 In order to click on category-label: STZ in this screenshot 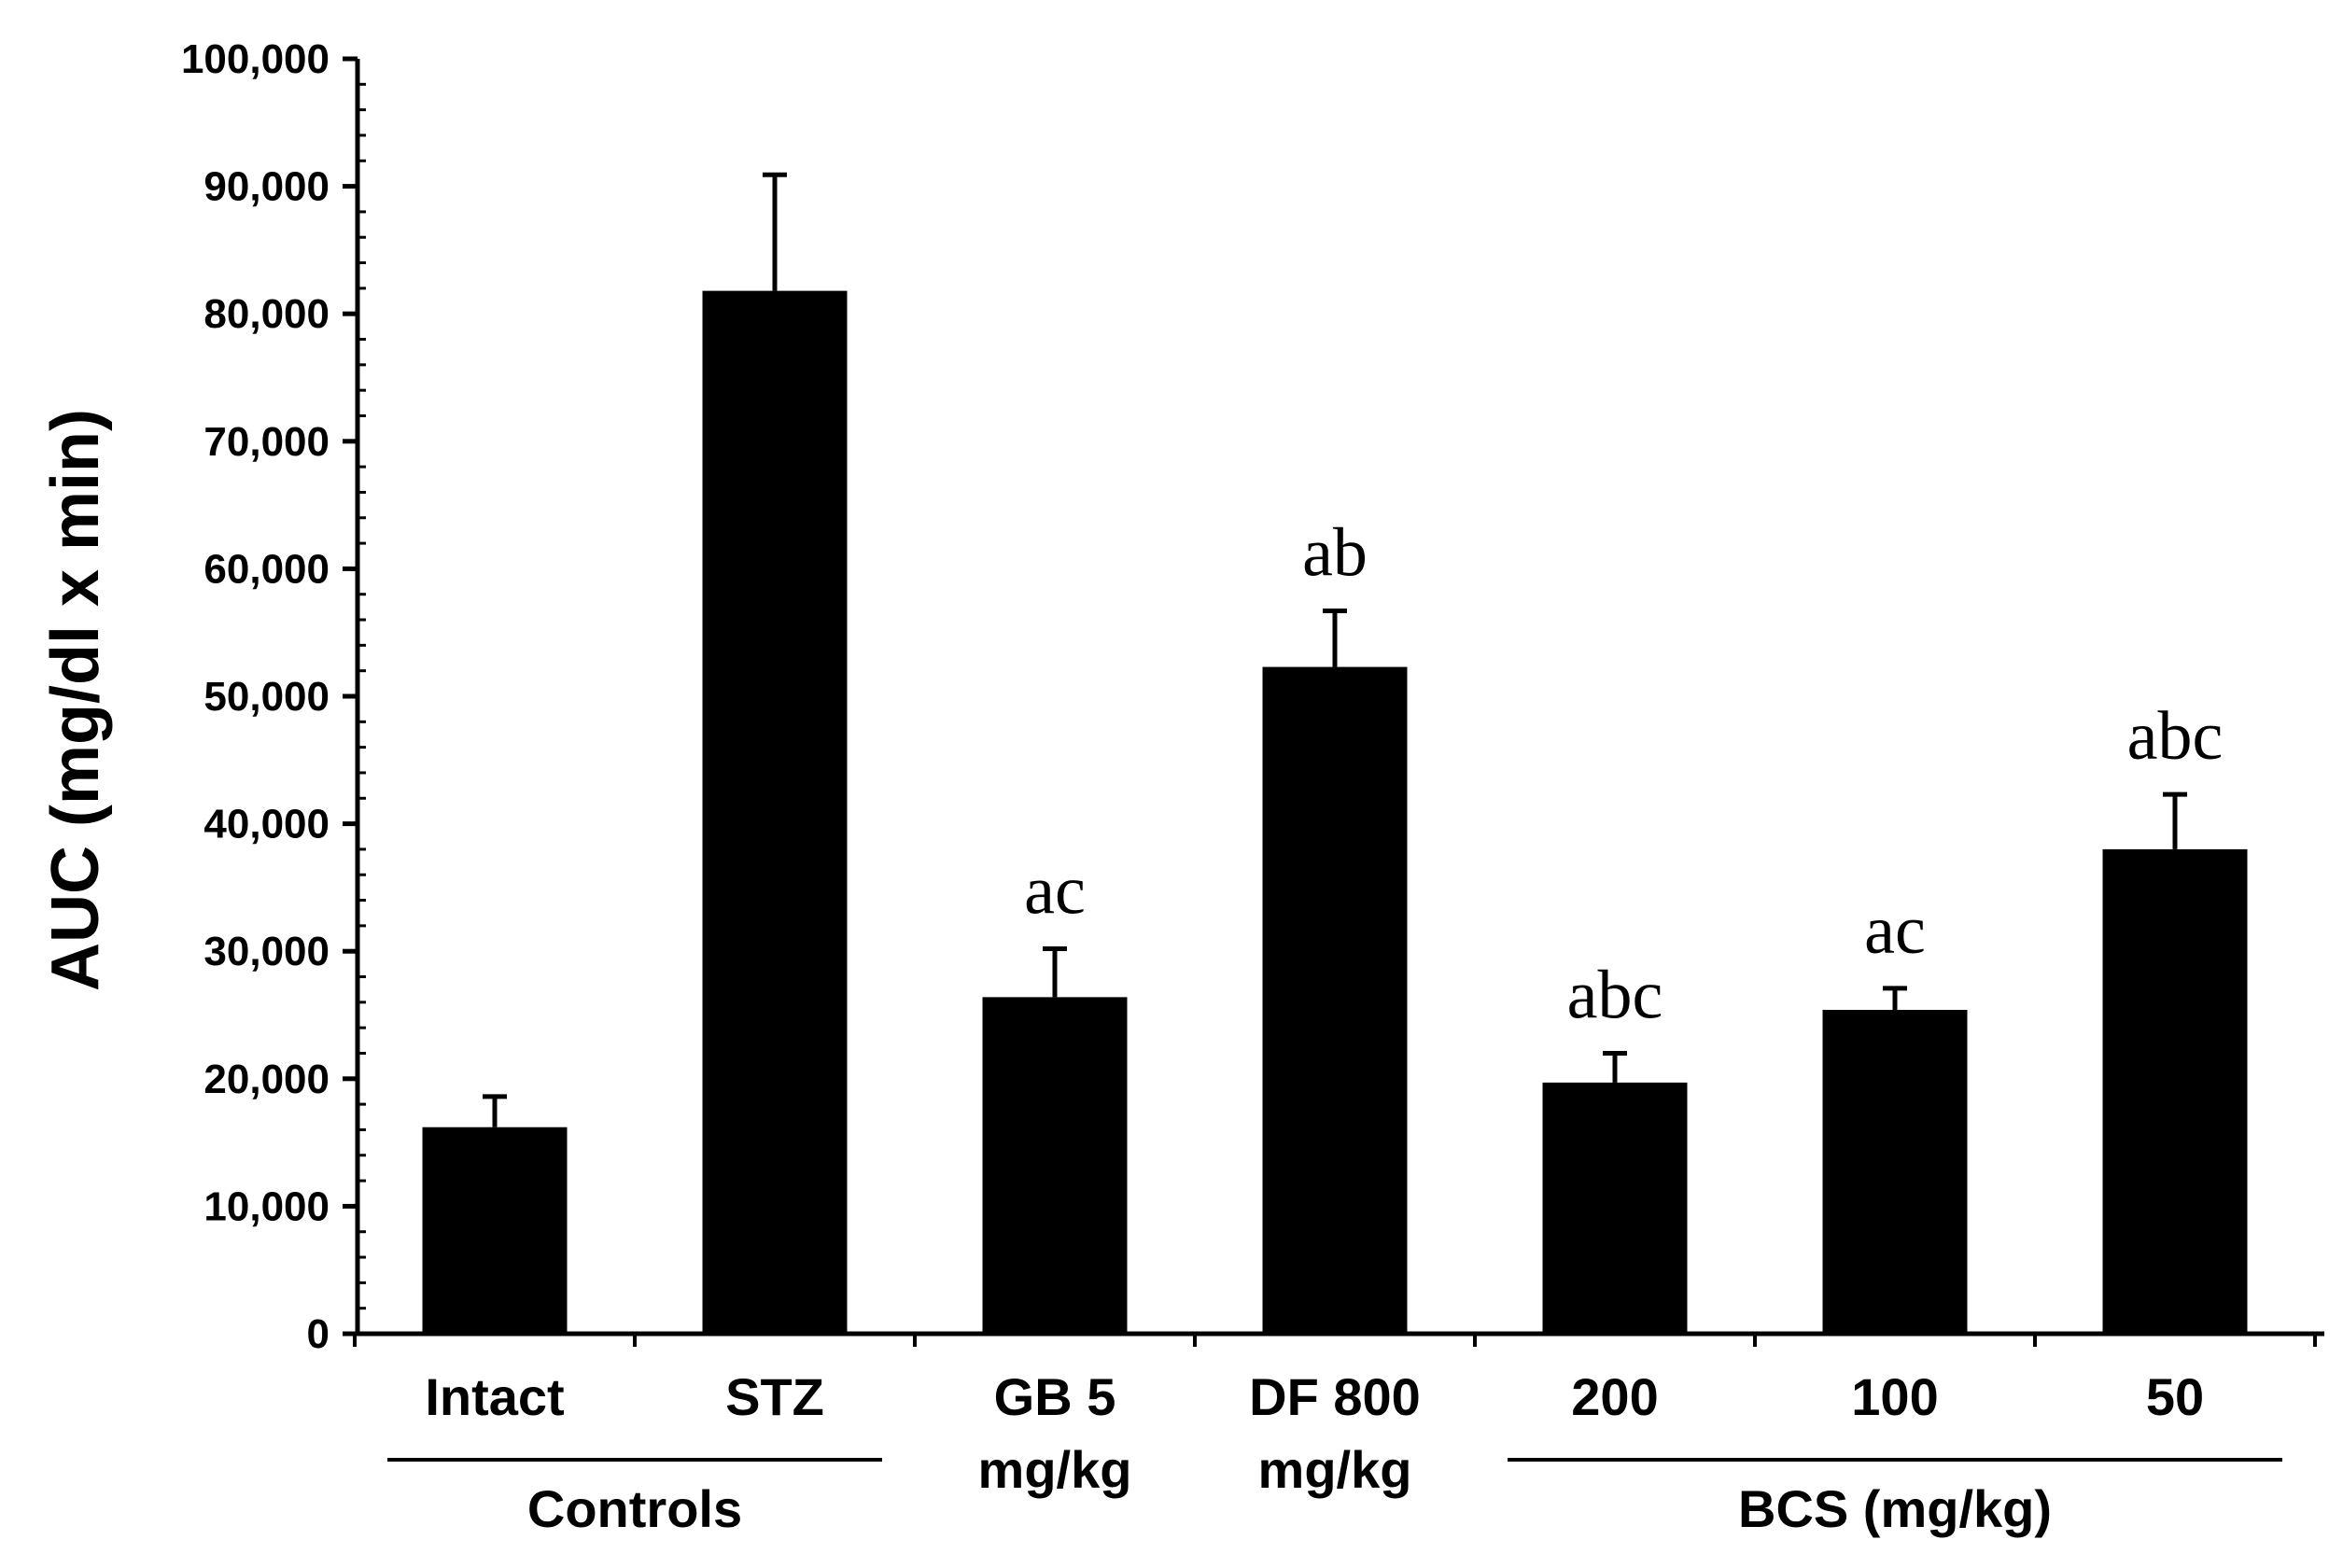, I will do `click(775, 1396)`.